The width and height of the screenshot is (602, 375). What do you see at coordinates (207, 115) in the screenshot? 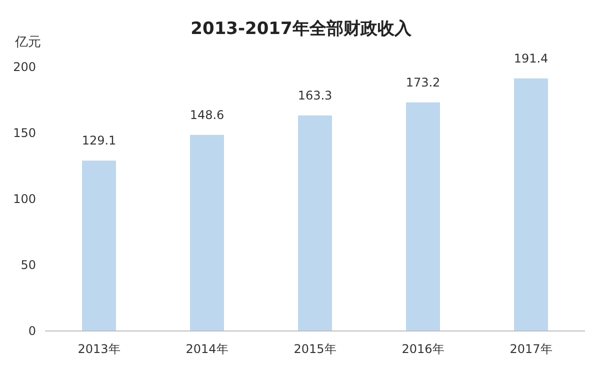
I see `data-label: 148.6` at bounding box center [207, 115].